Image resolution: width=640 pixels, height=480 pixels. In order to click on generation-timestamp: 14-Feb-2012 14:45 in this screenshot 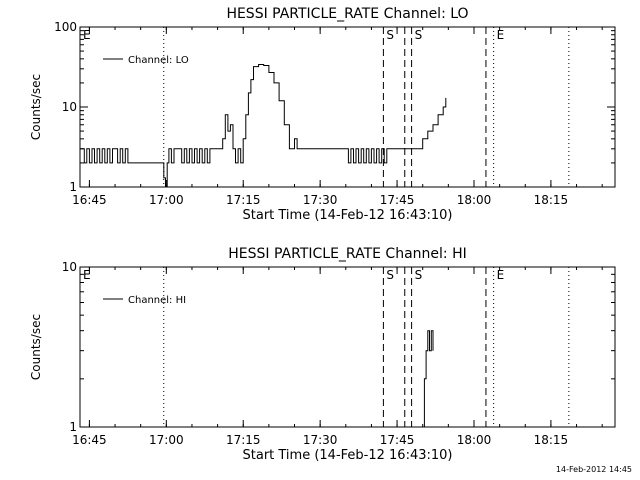, I will do `click(593, 469)`.